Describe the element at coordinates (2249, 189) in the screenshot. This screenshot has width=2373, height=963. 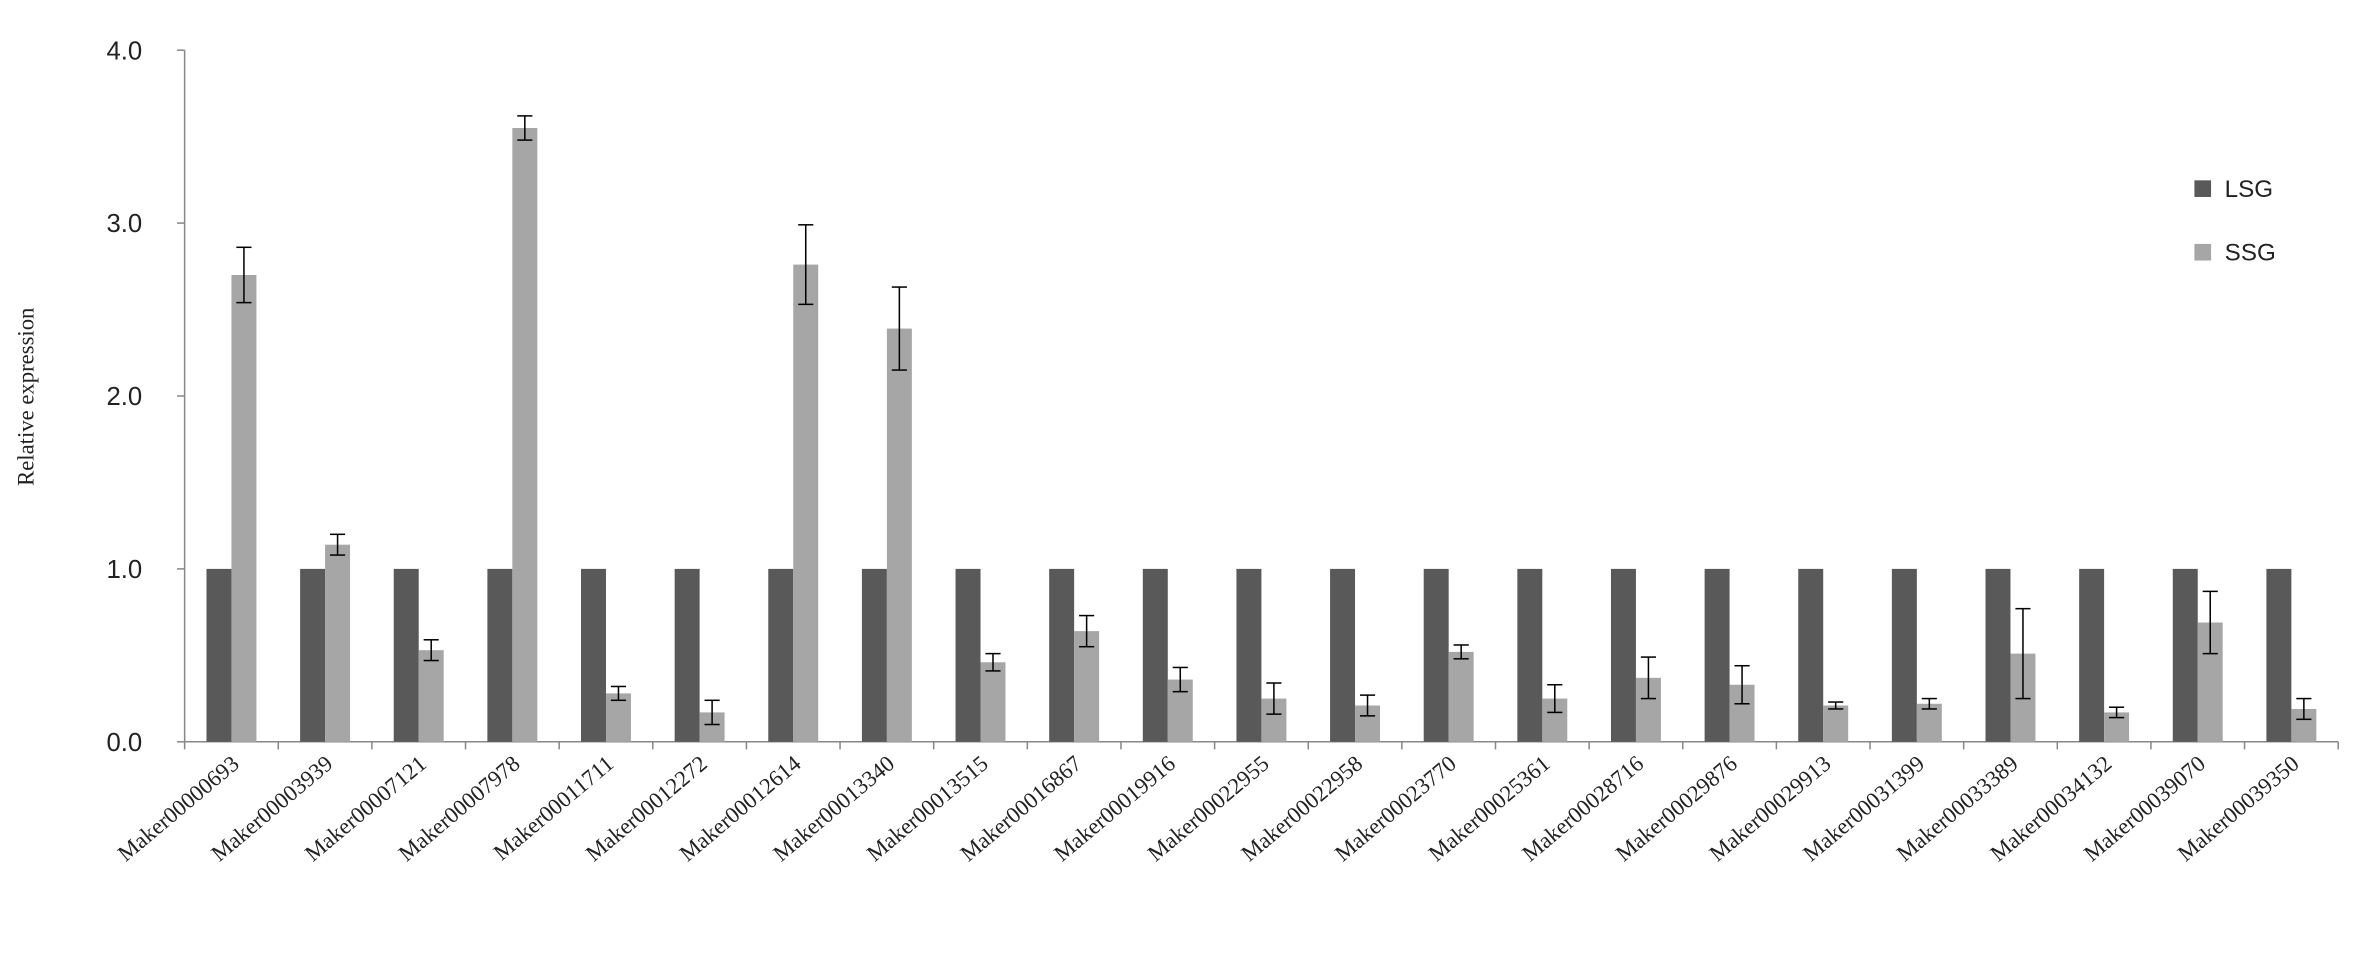
I see `legend-label: LSG` at that location.